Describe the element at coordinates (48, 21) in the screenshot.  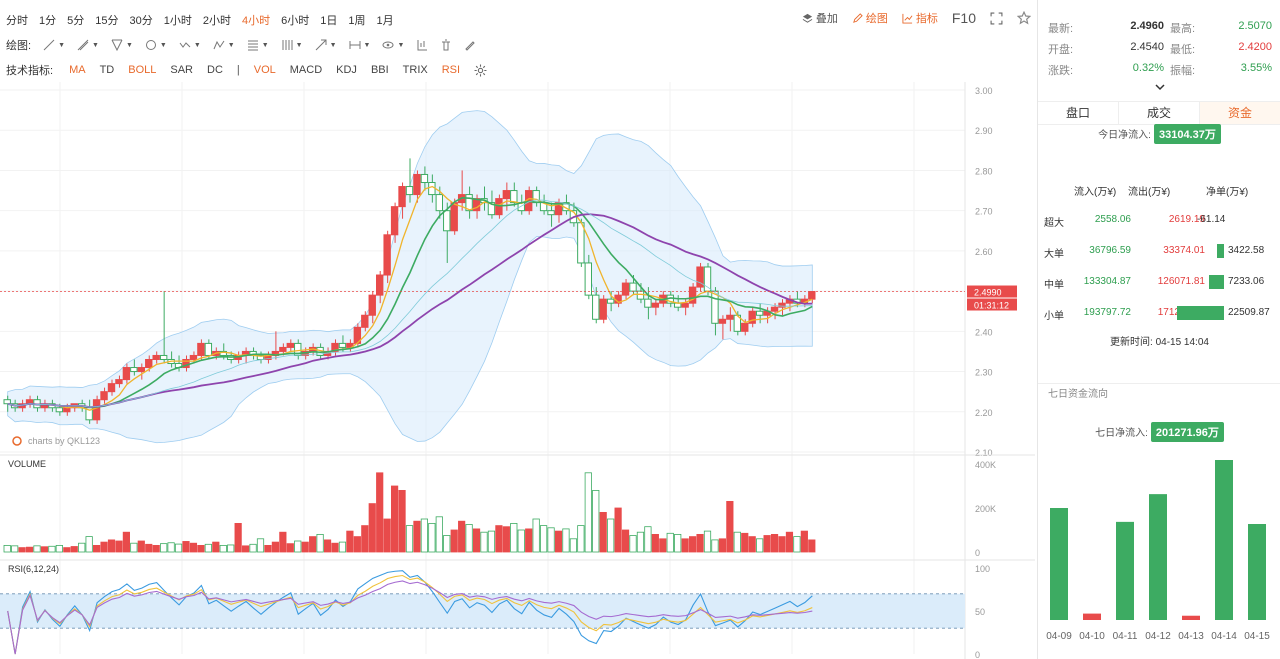
I see `period-1: 1分` at that location.